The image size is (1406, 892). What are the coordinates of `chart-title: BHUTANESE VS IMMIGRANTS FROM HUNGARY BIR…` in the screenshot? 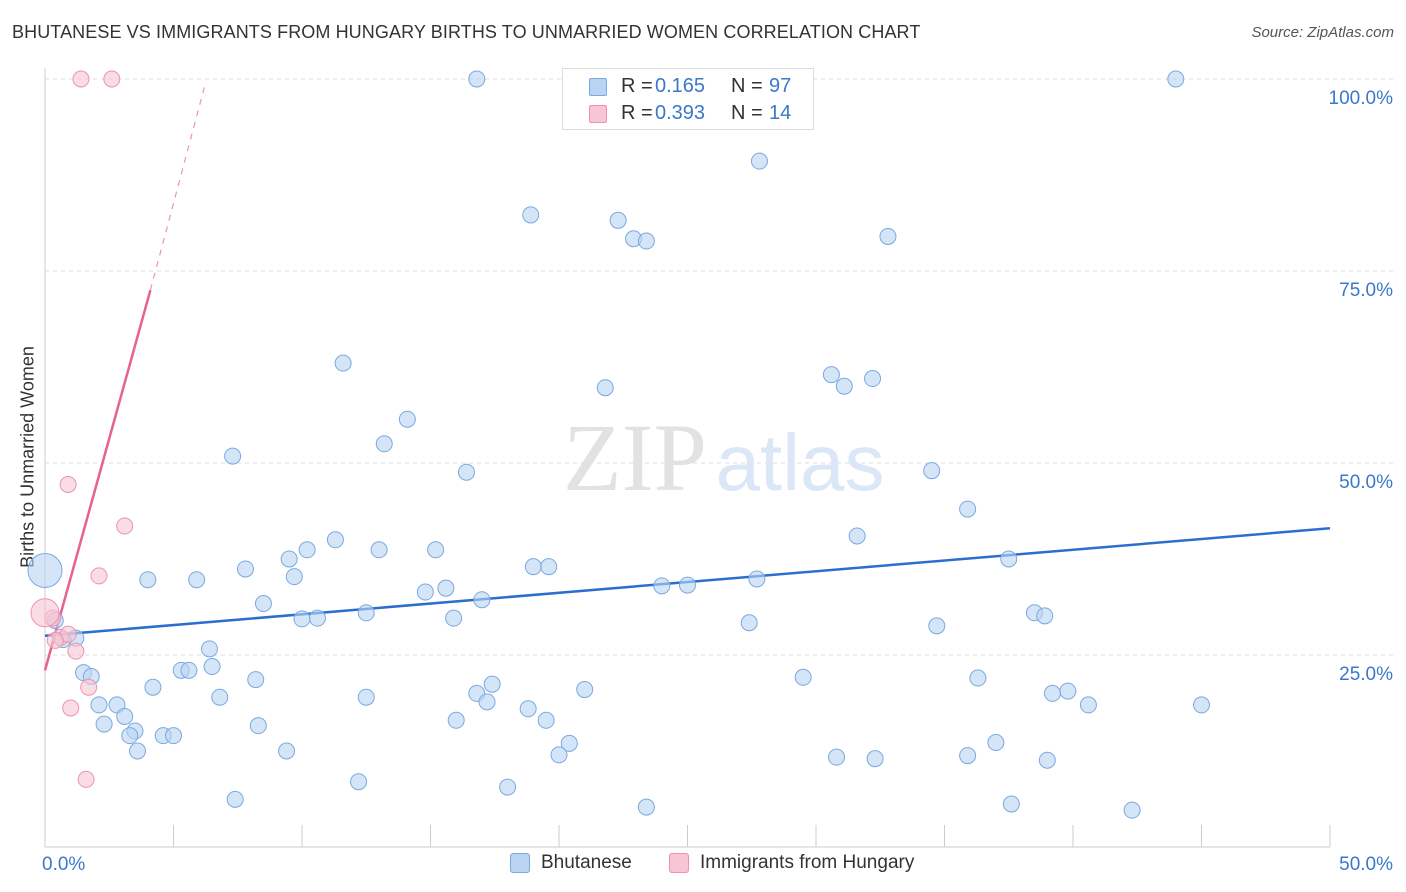 It's located at (466, 32).